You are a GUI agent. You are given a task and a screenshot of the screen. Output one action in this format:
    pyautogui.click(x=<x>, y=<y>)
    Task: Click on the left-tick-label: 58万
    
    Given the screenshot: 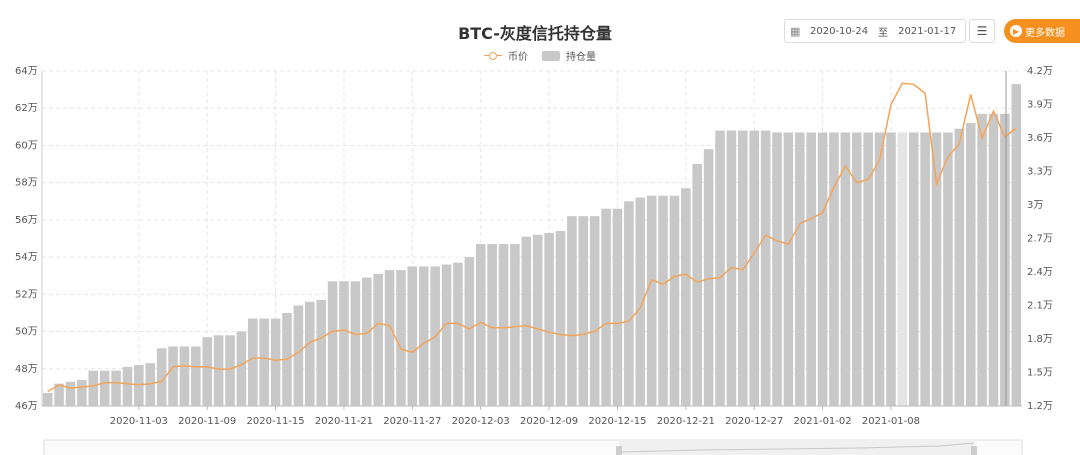 What is the action you would take?
    pyautogui.click(x=26, y=183)
    